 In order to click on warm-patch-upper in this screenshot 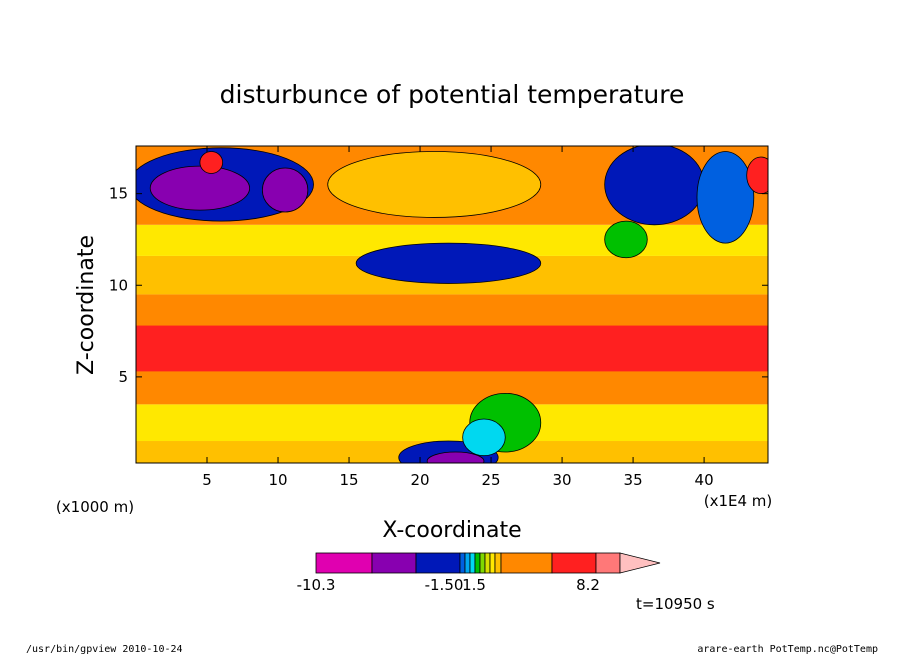, I will do `click(434, 184)`.